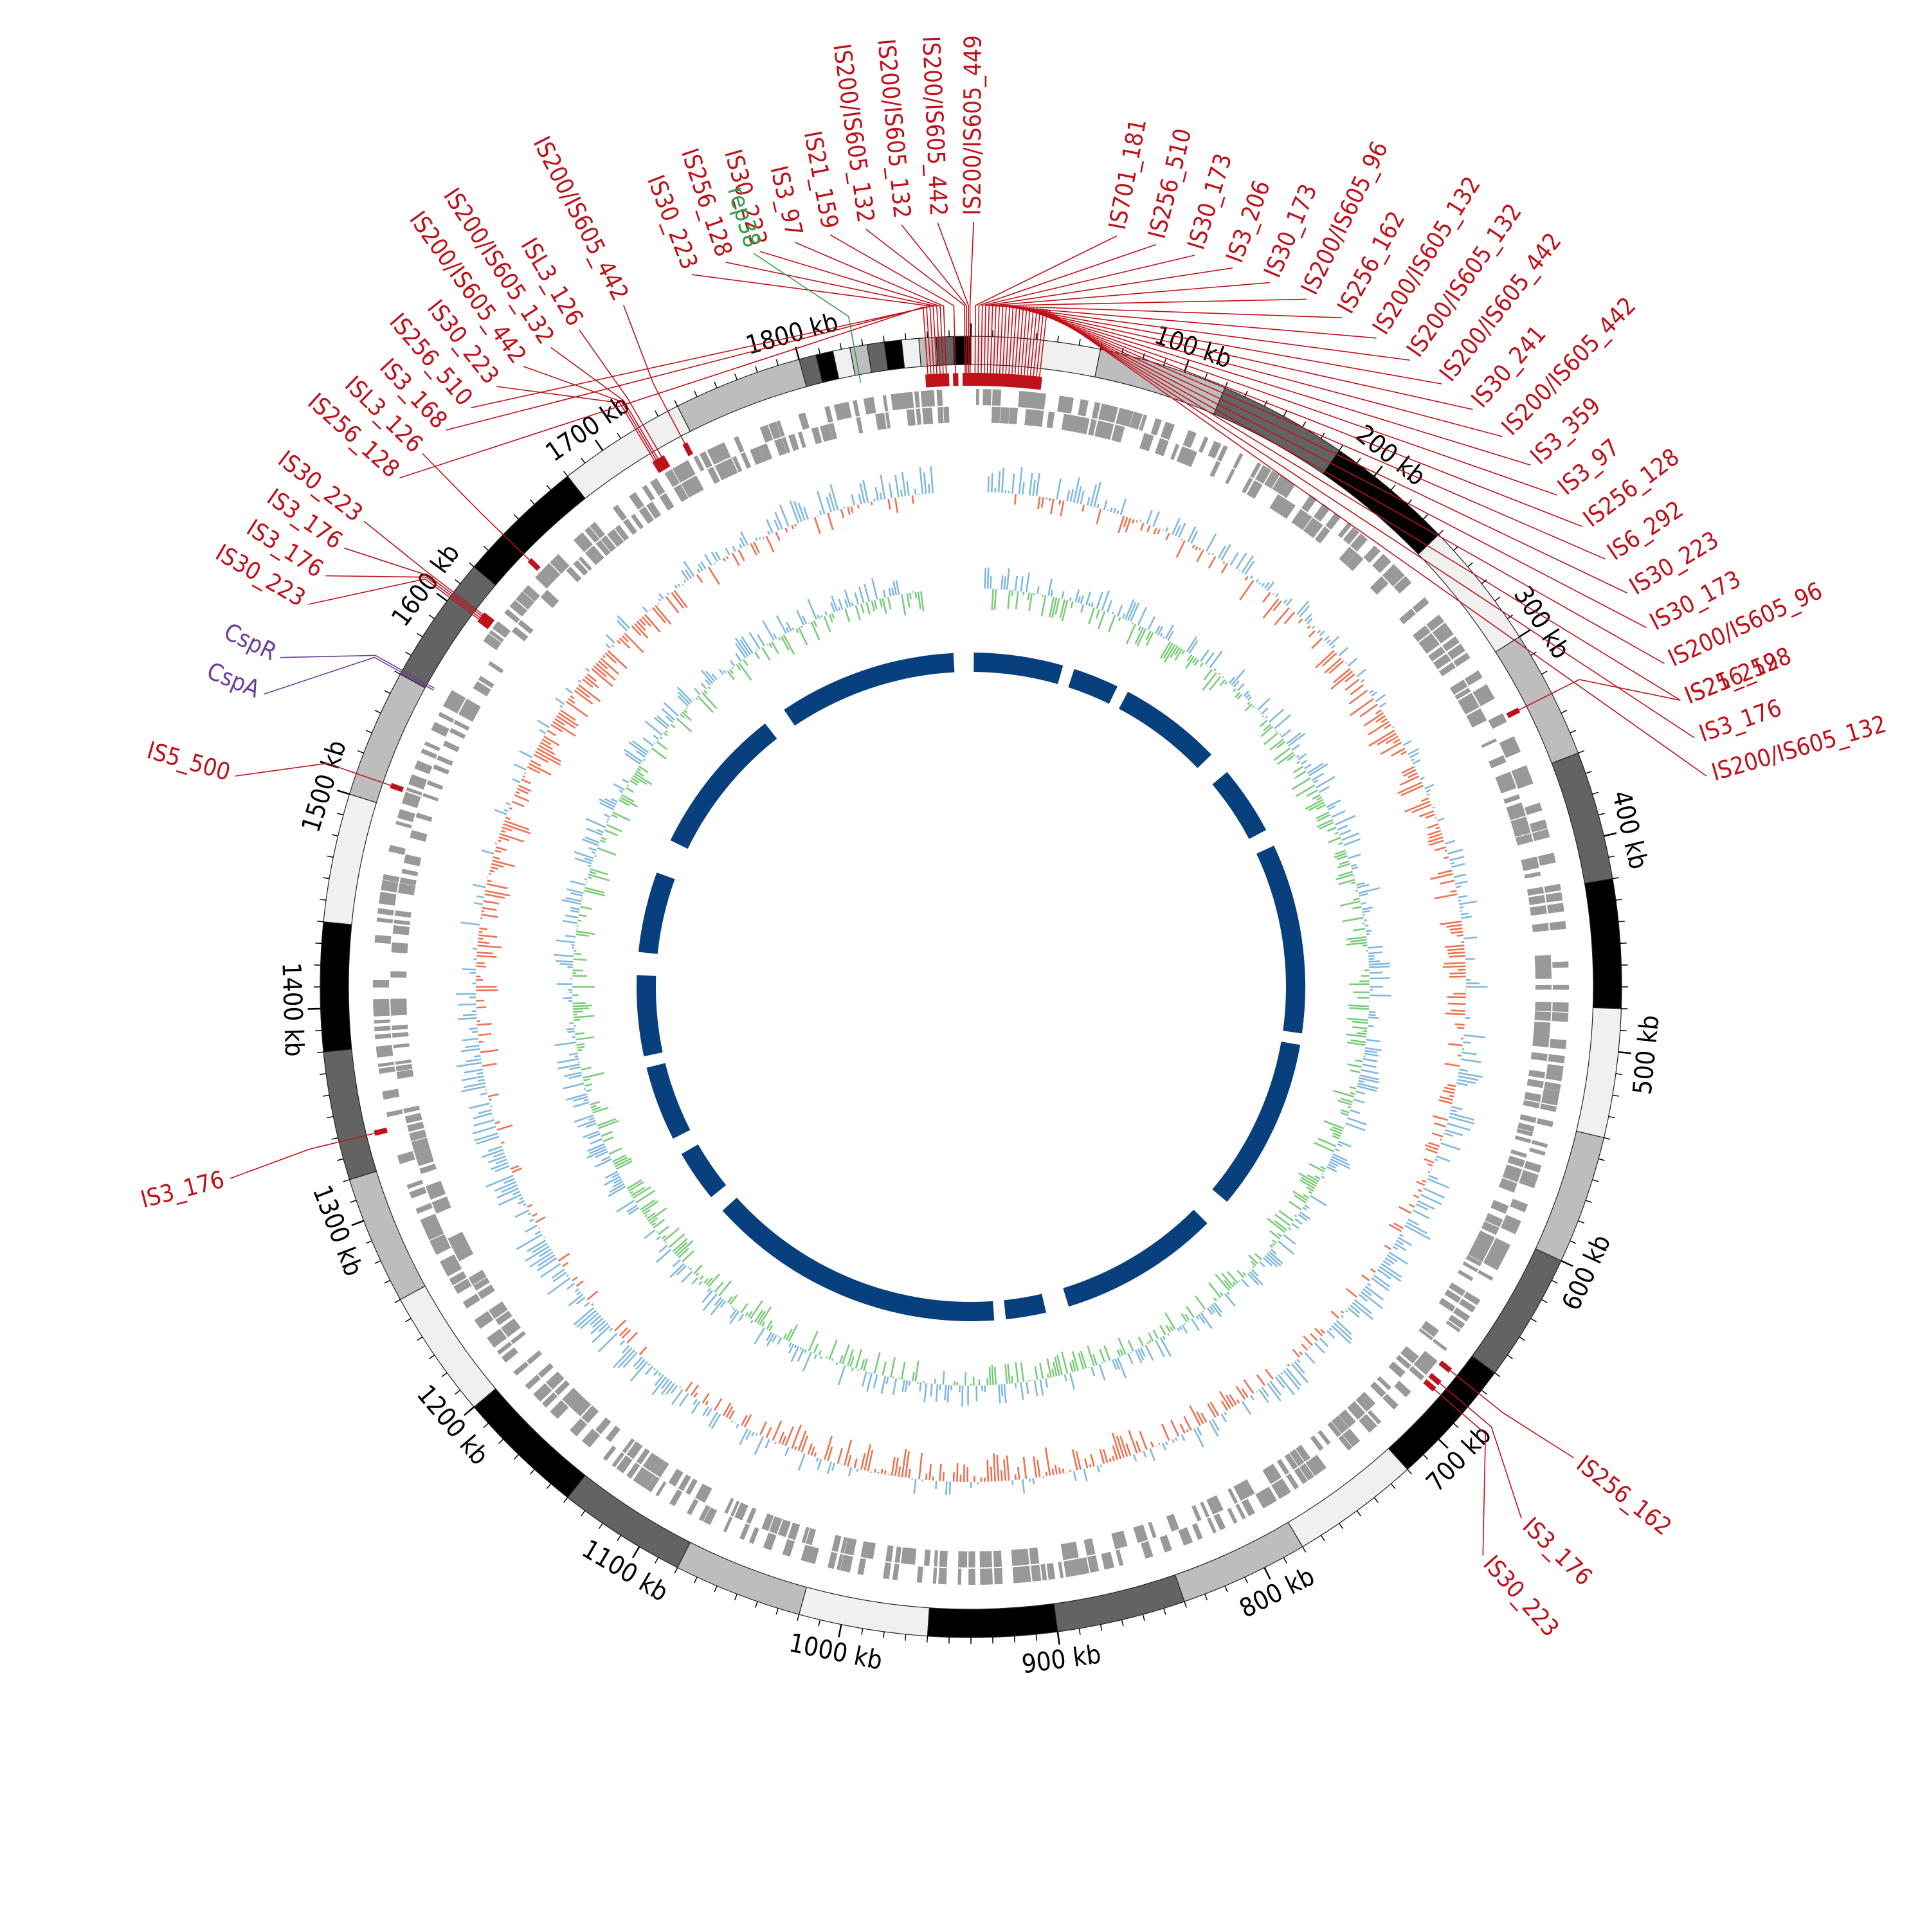  I want to click on is-element-label: IS3_176, so click(1557, 1551).